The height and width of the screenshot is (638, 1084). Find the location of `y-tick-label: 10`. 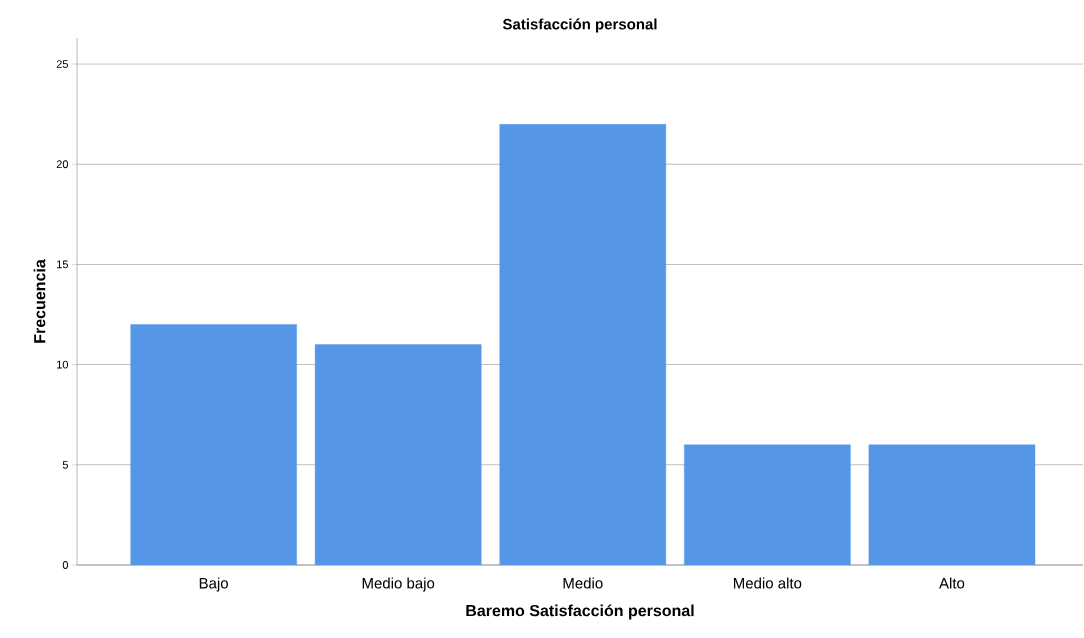

y-tick-label: 10 is located at coordinates (63, 364).